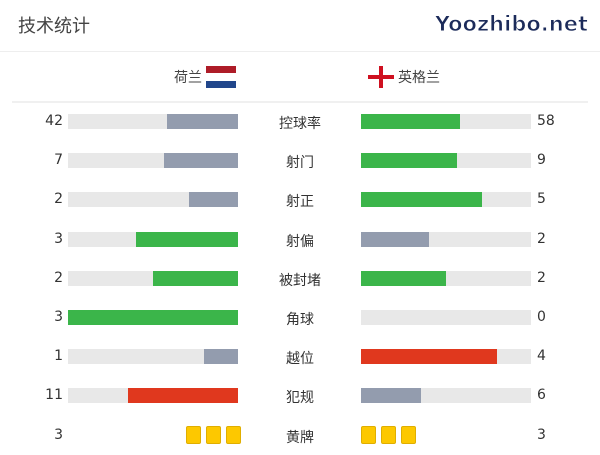 The height and width of the screenshot is (455, 600). What do you see at coordinates (54, 121) in the screenshot?
I see `home-value: 42` at bounding box center [54, 121].